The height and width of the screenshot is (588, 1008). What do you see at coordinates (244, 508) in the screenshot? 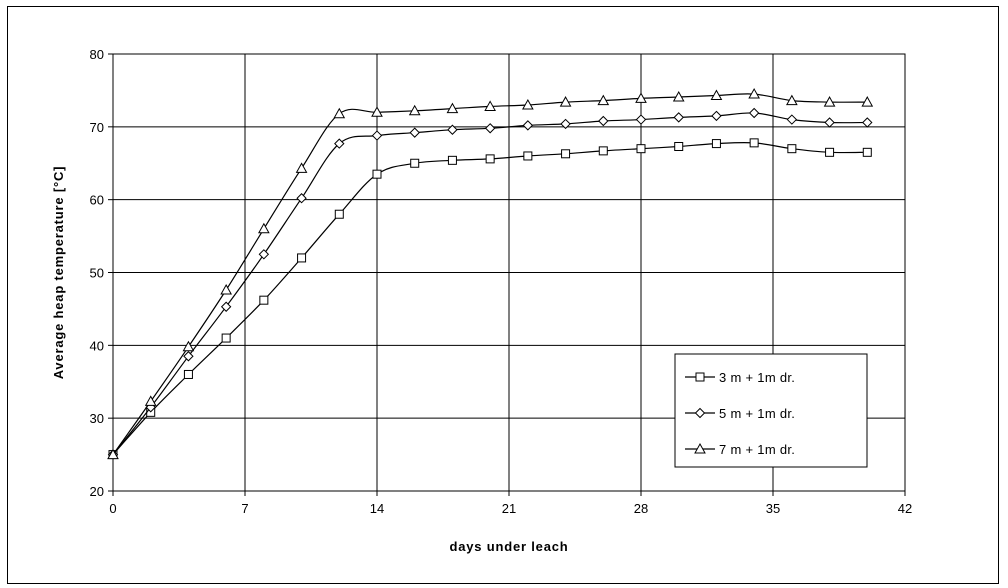
I see `x-tick-label: 7` at bounding box center [244, 508].